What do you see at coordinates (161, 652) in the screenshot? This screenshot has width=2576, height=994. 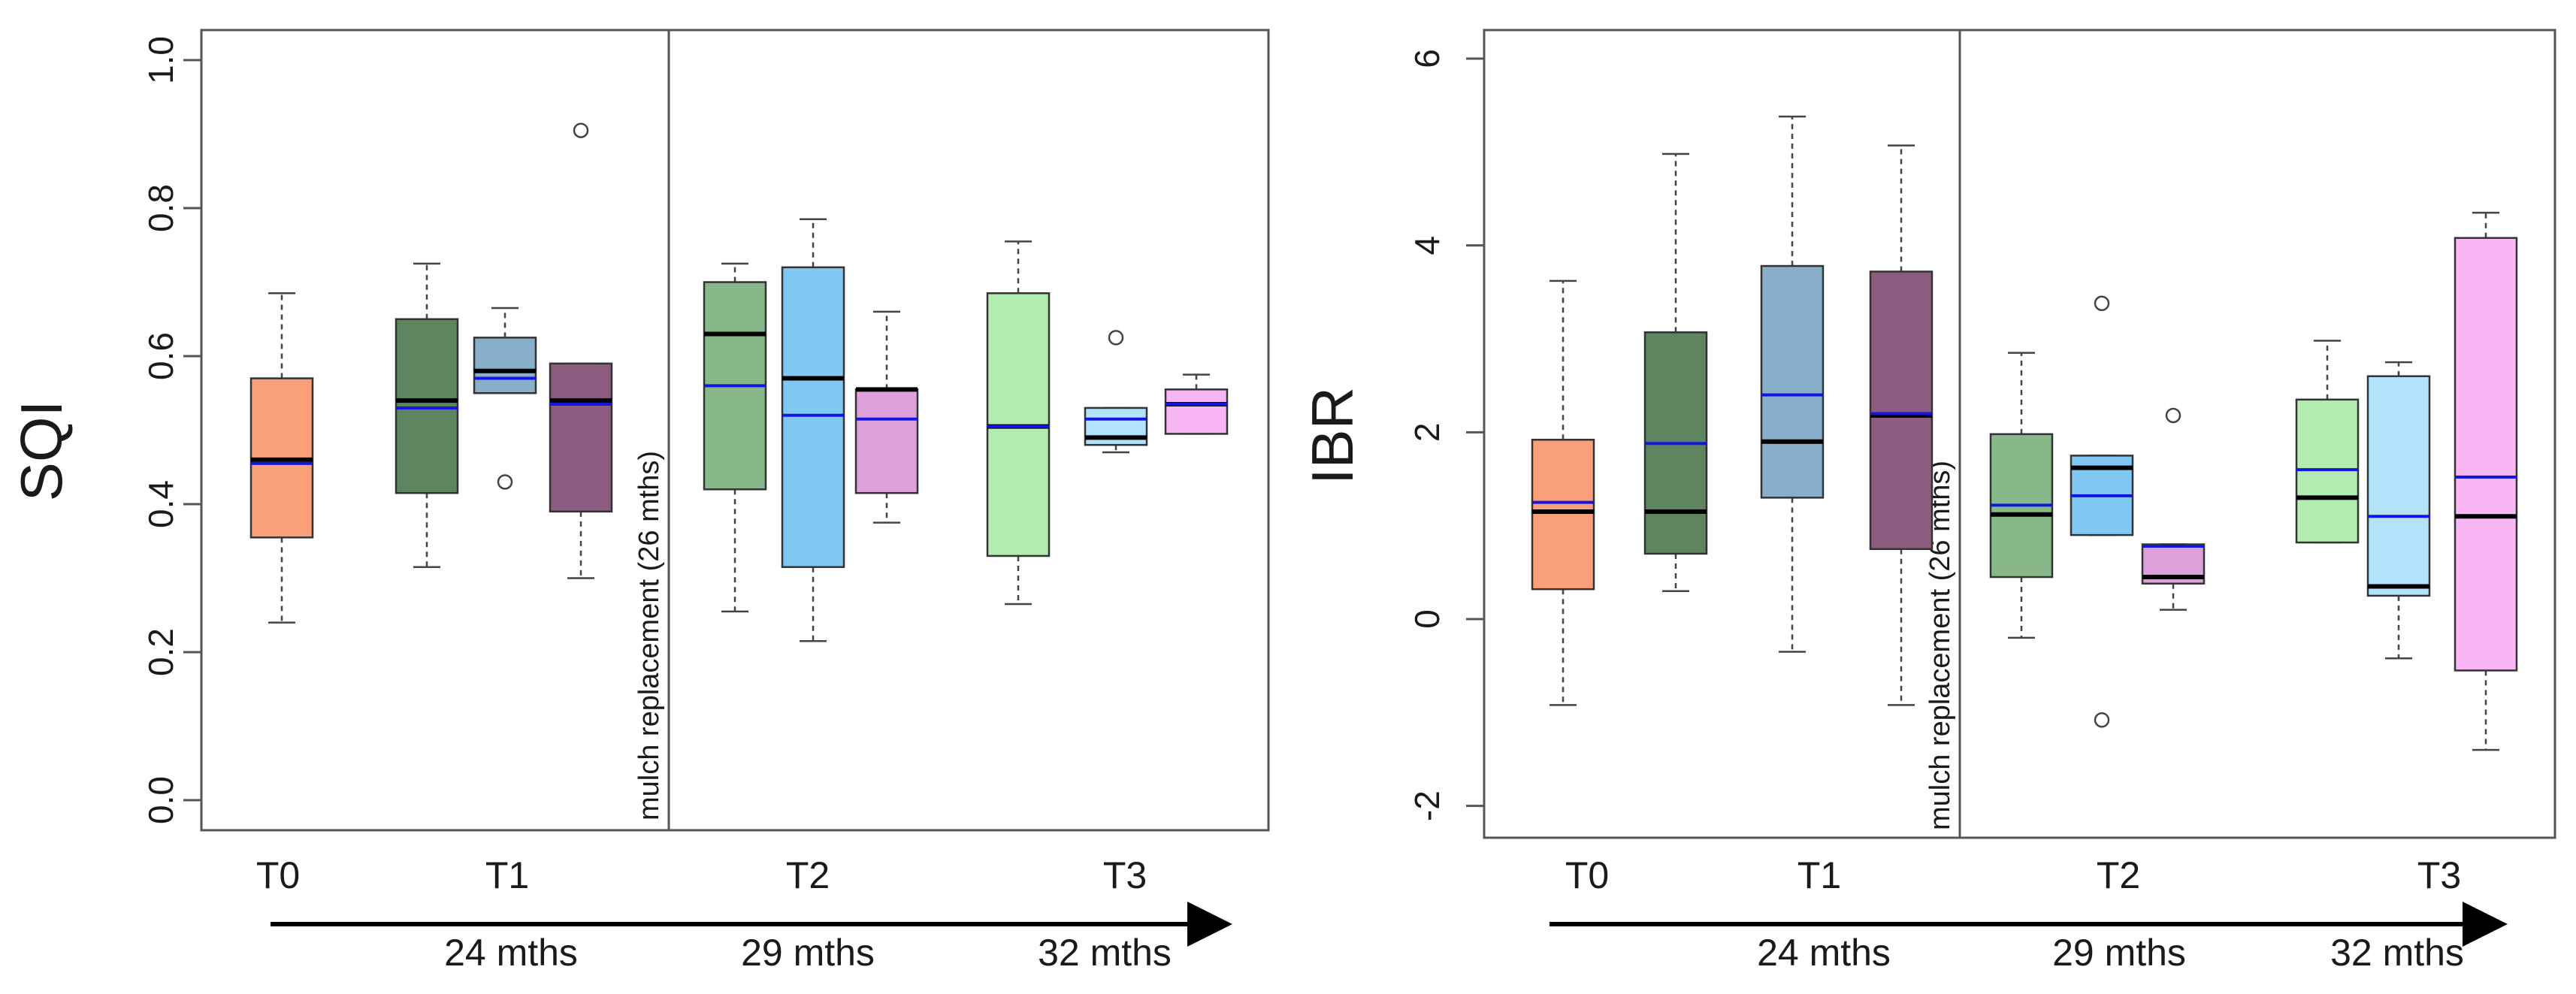 I see `sqi-y-tick-label: 0.2` at bounding box center [161, 652].